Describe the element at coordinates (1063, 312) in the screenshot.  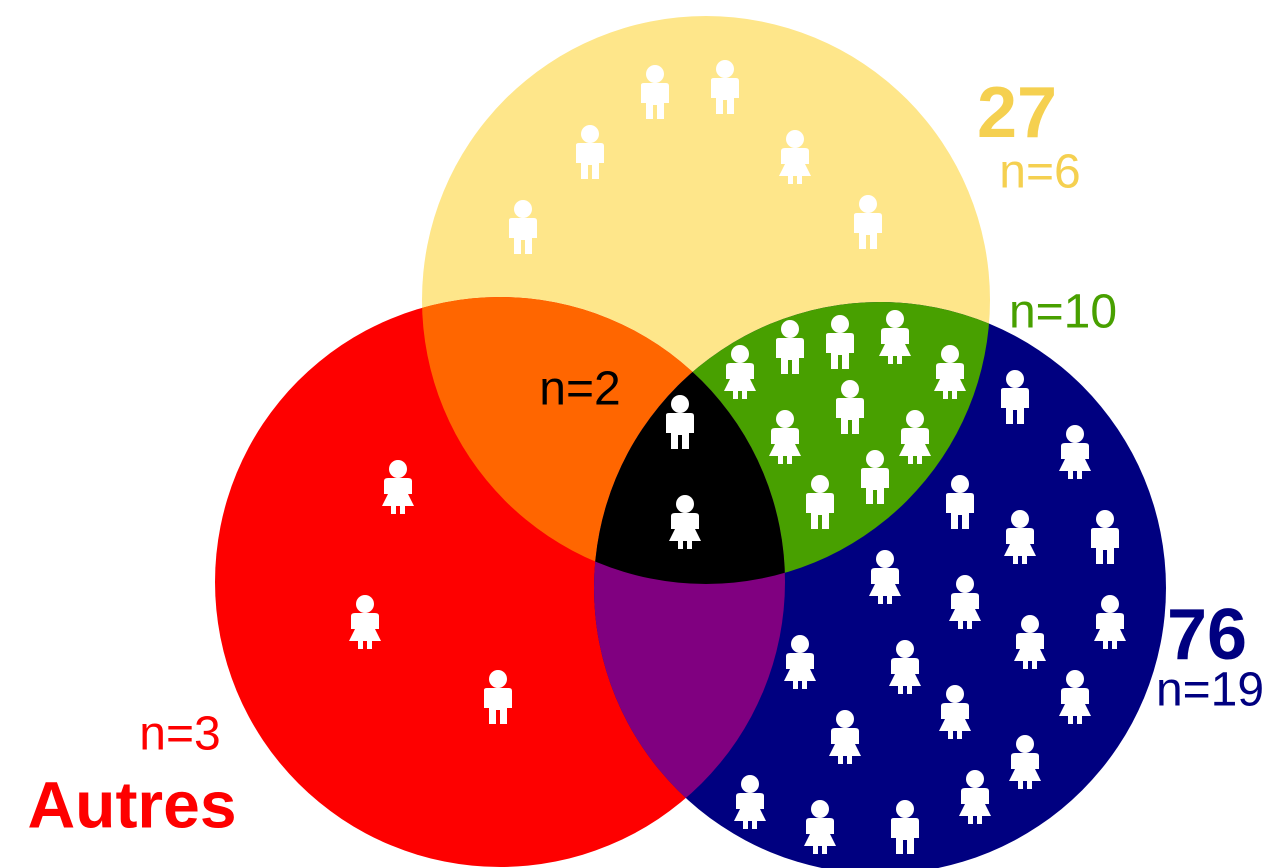
I see `overlap-count: n=10` at that location.